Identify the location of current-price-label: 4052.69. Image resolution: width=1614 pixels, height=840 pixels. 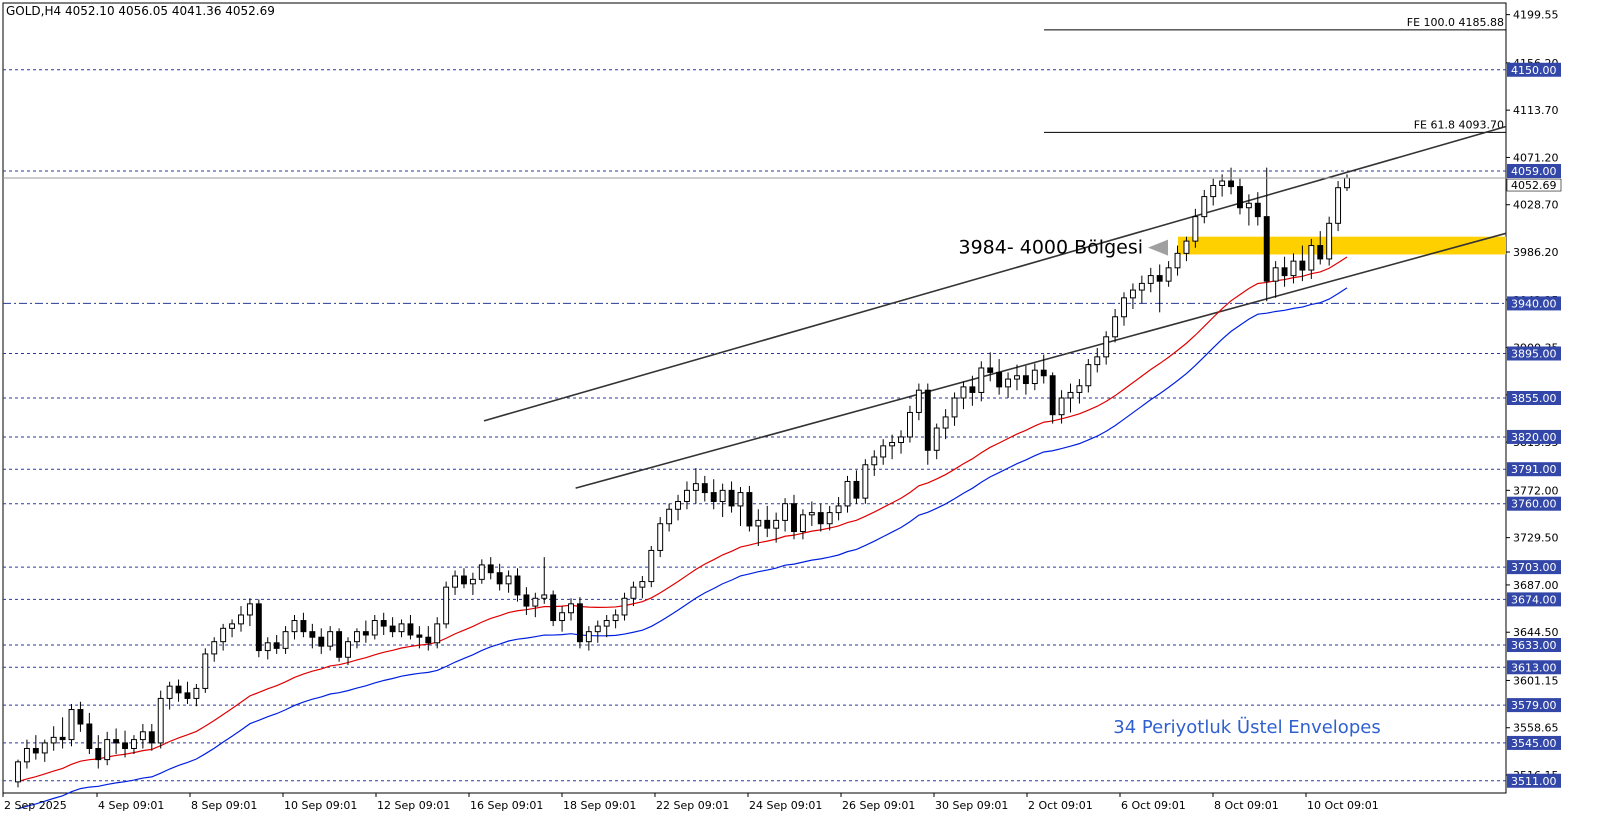
(1534, 185).